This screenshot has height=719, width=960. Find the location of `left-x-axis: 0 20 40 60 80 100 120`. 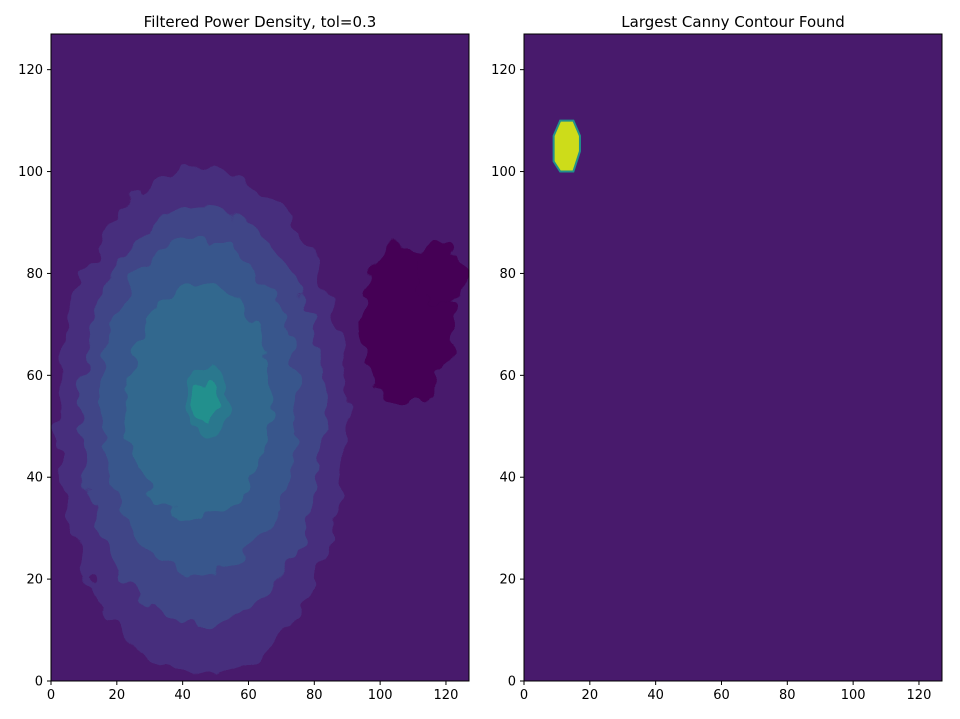

left-x-axis: 0 20 40 60 80 100 120 is located at coordinates (253, 692).